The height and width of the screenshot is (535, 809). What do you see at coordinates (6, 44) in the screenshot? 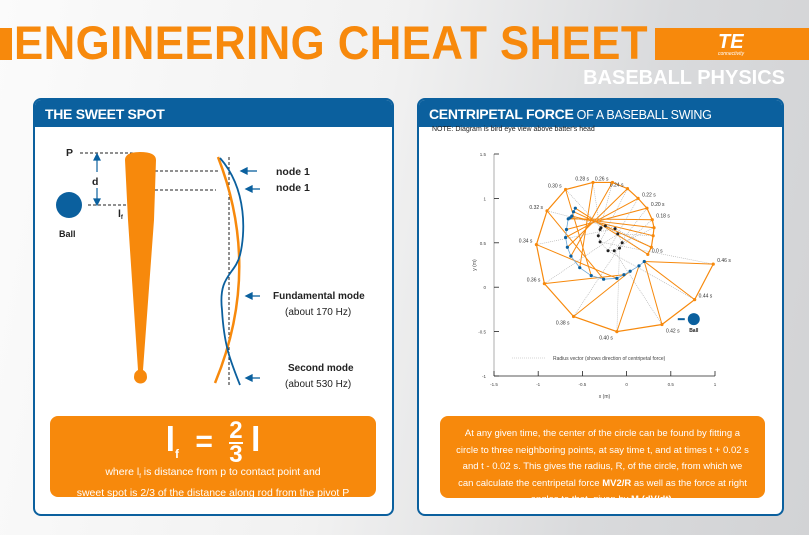
I see `title-band-left` at bounding box center [6, 44].